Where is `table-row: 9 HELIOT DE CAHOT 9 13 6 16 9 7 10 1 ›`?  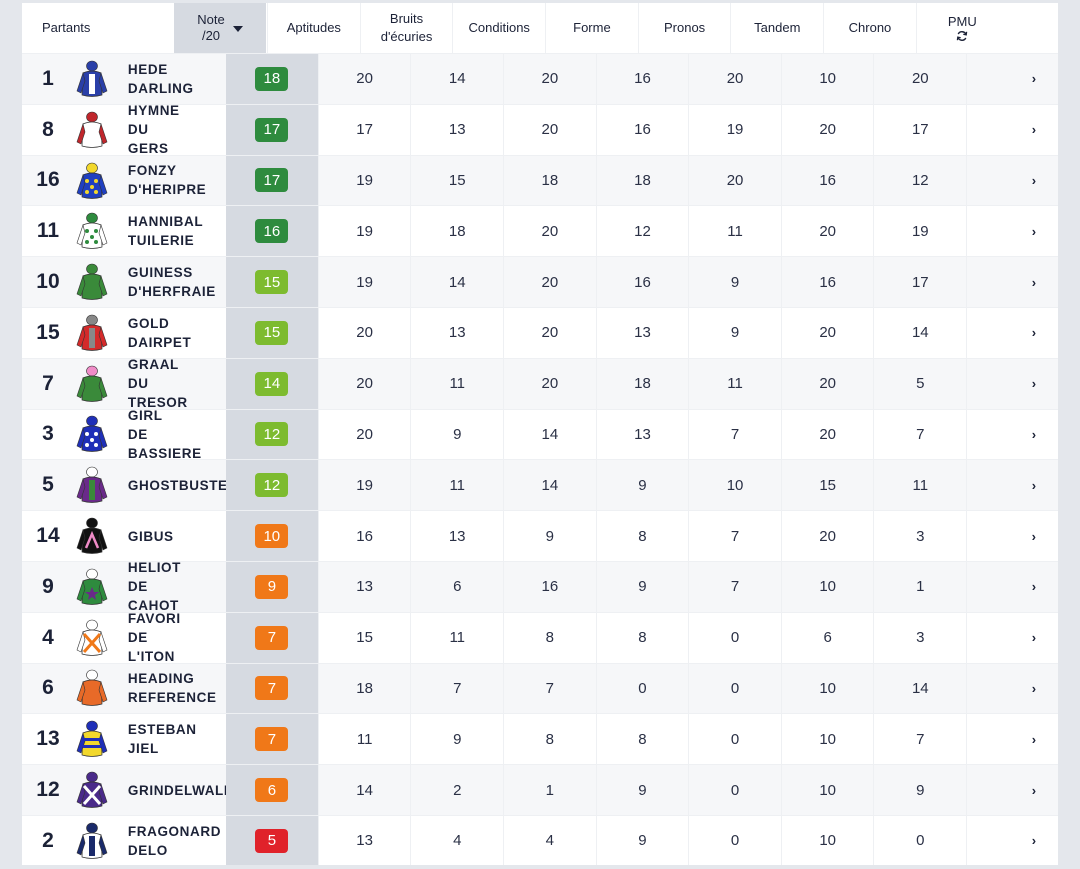
table-row: 9 HELIOT DE CAHOT 9 13 6 16 9 7 10 1 › is located at coordinates (540, 587).